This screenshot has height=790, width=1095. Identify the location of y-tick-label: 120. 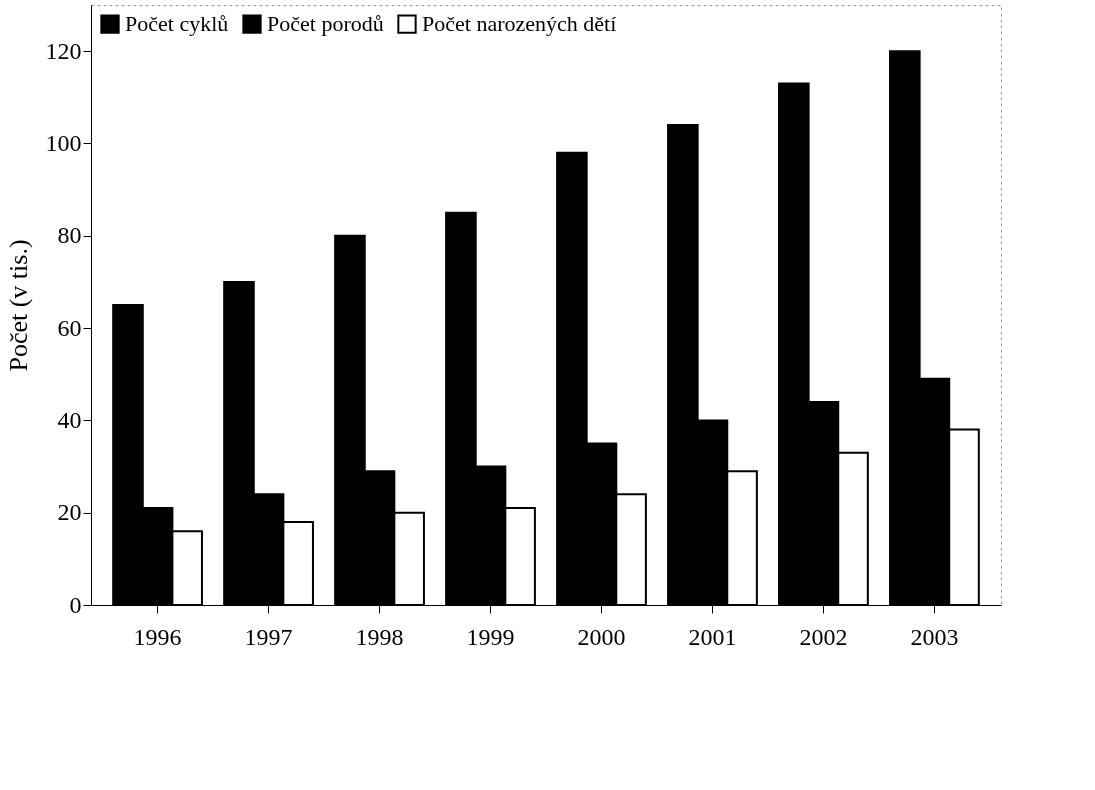
(63, 50).